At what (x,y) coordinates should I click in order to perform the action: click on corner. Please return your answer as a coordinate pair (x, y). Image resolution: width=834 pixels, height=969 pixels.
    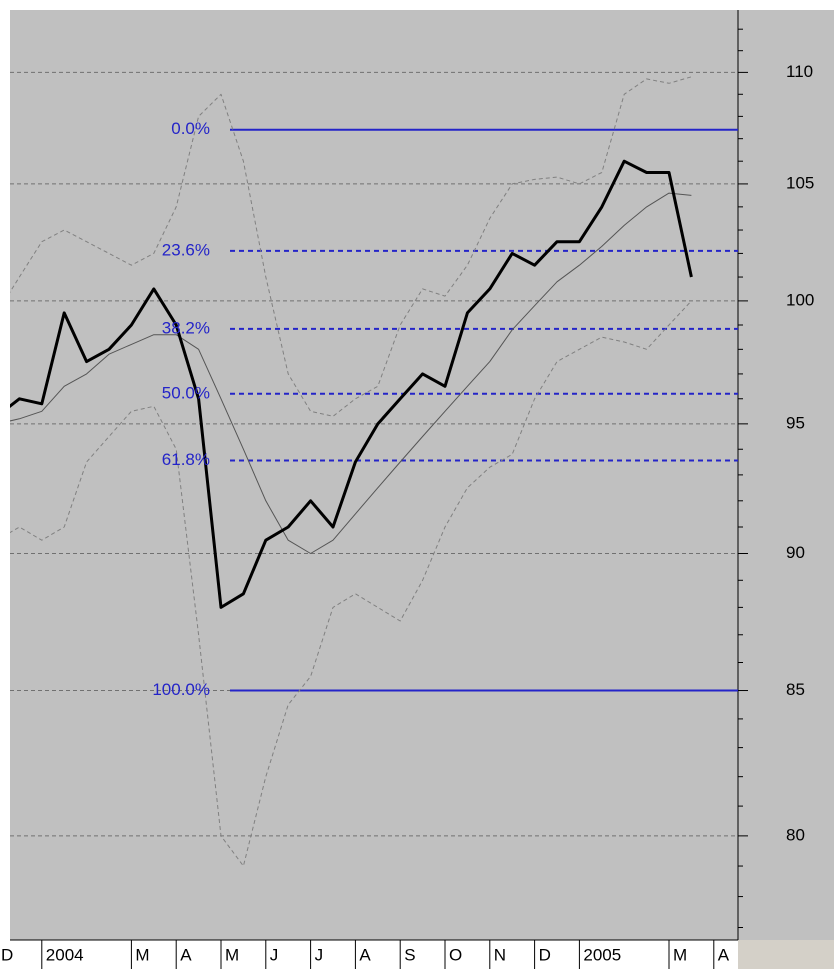
    Looking at the image, I should click on (786, 954).